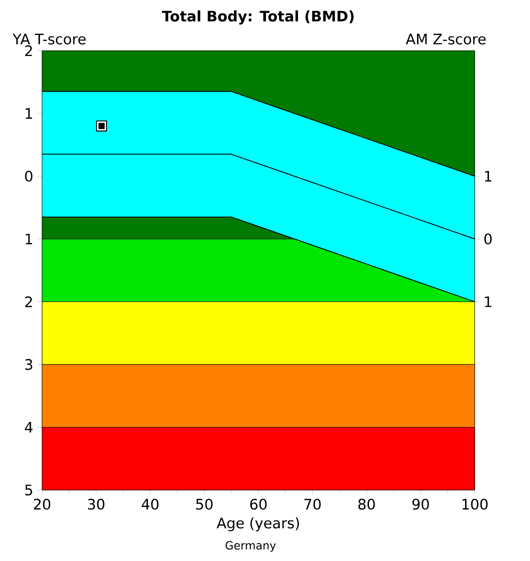  I want to click on x-tick-label: 90, so click(421, 504).